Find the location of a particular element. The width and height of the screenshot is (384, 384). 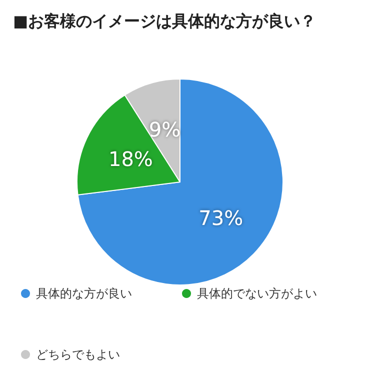

legend-label: 具体的でない方がよい is located at coordinates (257, 293).